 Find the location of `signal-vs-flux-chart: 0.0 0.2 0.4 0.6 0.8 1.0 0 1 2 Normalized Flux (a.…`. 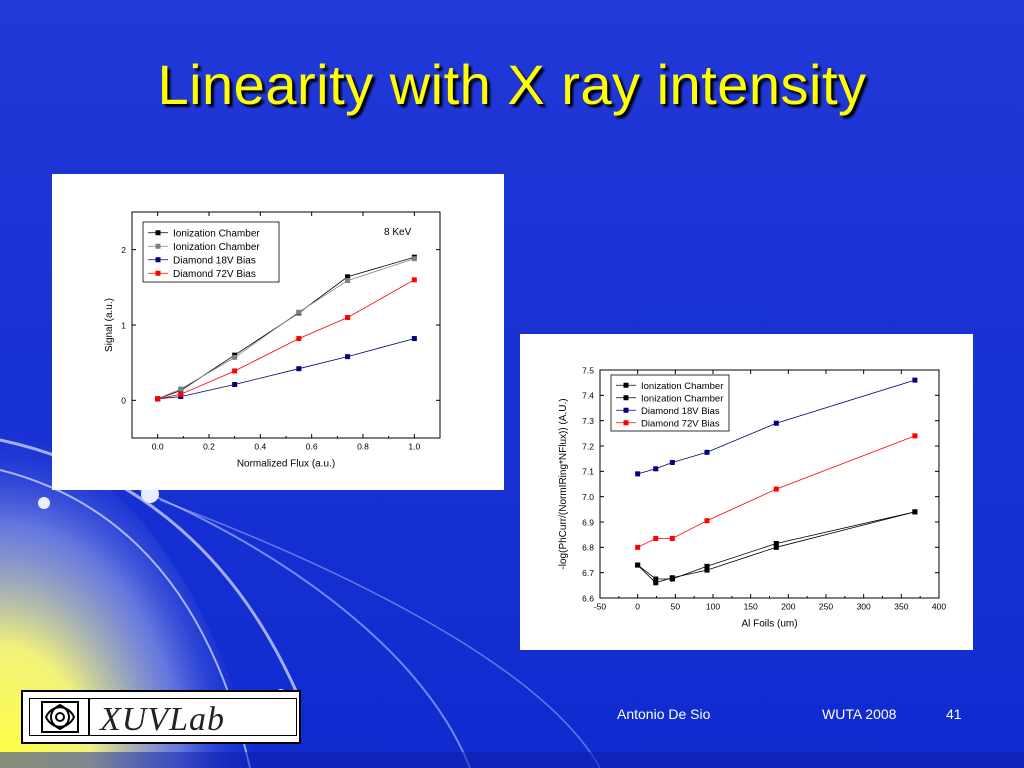

signal-vs-flux-chart: 0.0 0.2 0.4 0.6 0.8 1.0 0 1 2 Normalized Flux (a.… is located at coordinates (272, 340).